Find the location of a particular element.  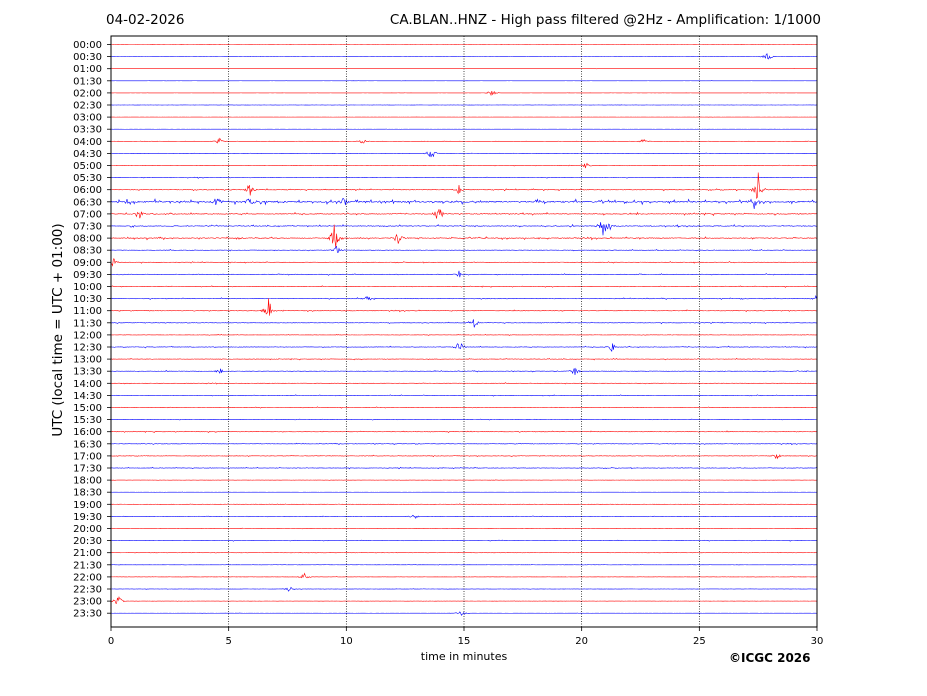

y-tick-label-0430: 04:30 is located at coordinates (87, 154).